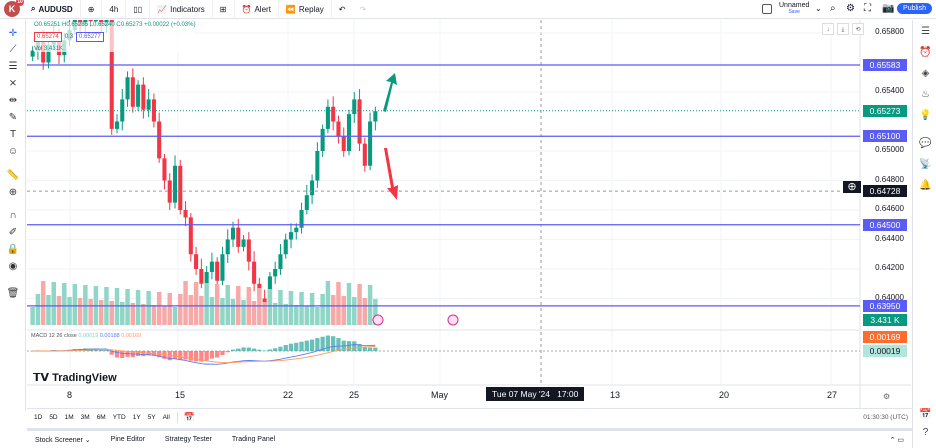 This screenshot has width=936, height=448. What do you see at coordinates (92, 9) in the screenshot?
I see `compare-button: ⊕` at bounding box center [92, 9].